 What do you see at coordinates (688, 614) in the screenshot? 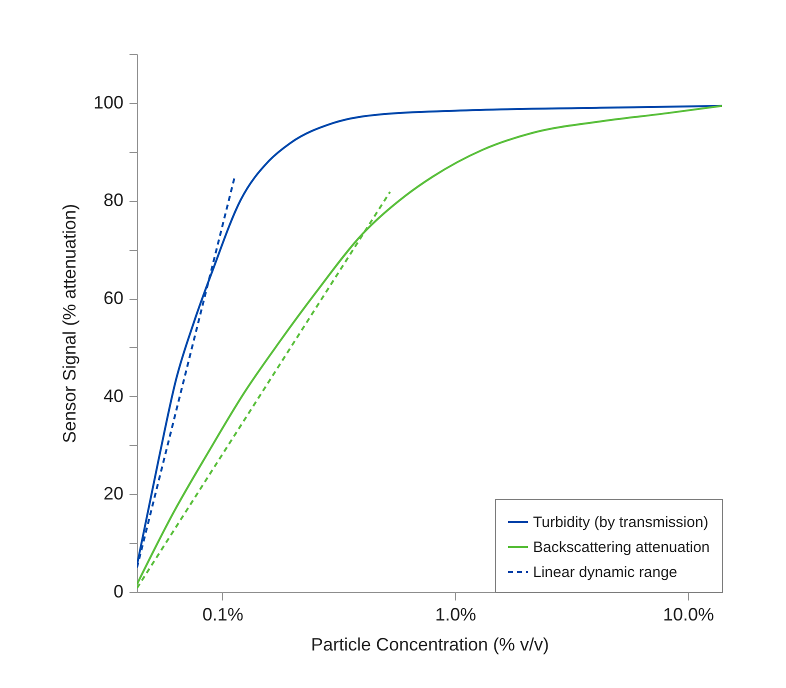
I see `x-tick-label: 10.0%` at bounding box center [688, 614].